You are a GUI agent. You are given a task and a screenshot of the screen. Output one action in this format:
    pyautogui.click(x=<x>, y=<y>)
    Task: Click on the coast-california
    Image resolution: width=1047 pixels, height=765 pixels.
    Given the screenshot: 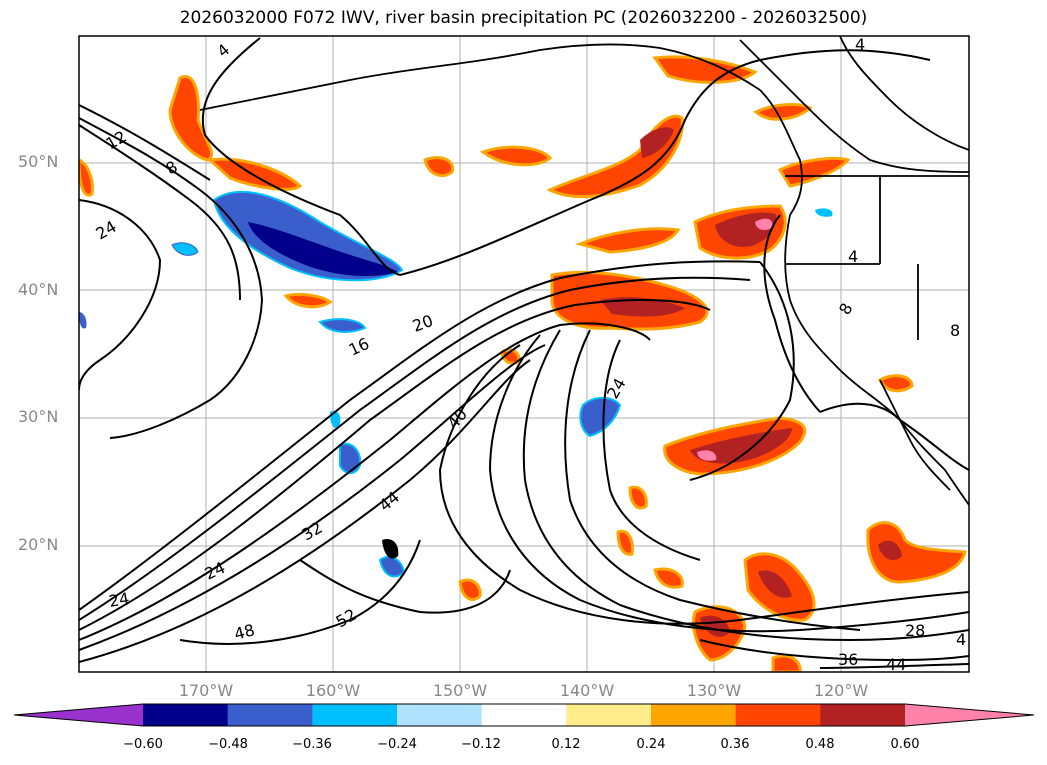 What is the action you would take?
    pyautogui.click(x=934, y=462)
    